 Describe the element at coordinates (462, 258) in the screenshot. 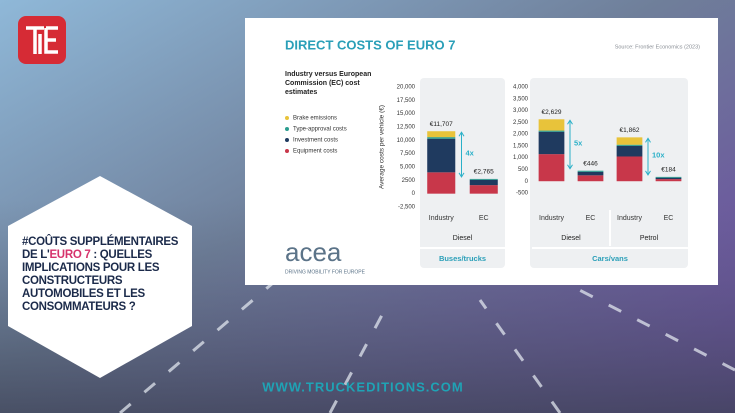

I see `panel-label: Buses/trucks` at that location.